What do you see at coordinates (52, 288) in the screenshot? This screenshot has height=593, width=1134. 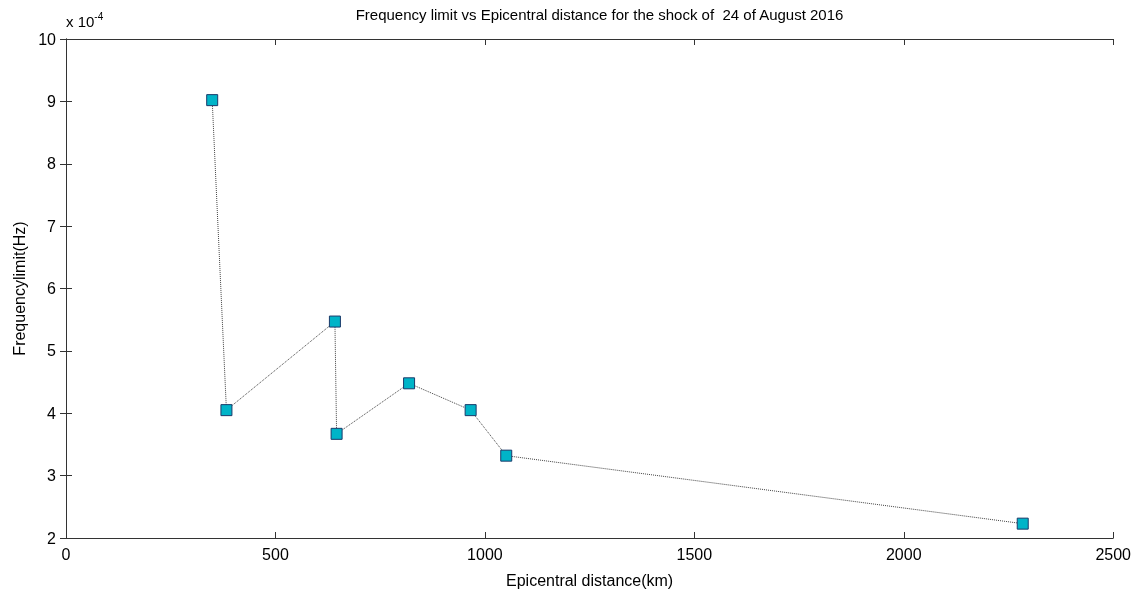 I see `y-tick-label: 6` at bounding box center [52, 288].